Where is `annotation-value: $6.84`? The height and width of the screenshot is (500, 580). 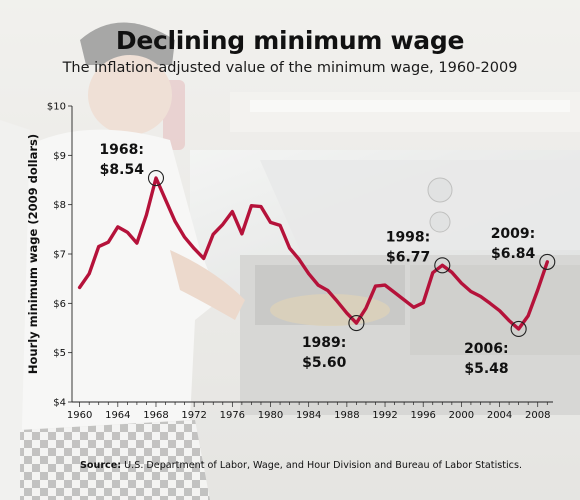 annotation-value: $6.84 is located at coordinates (513, 254).